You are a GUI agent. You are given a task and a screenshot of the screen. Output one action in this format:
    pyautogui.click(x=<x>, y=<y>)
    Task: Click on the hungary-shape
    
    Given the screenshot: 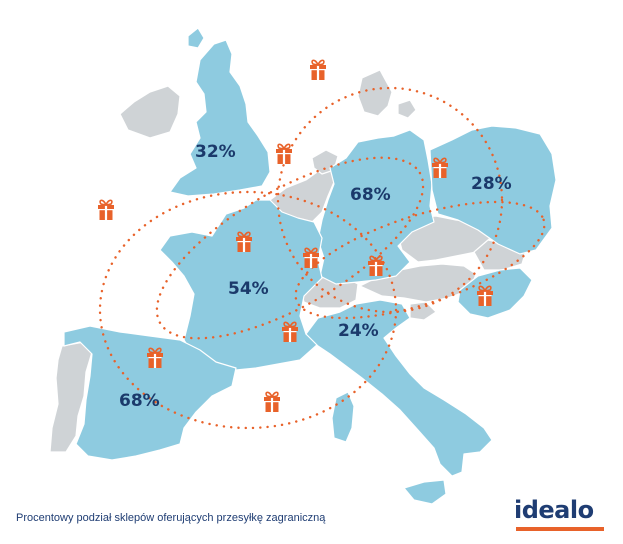 What is the action you would take?
    pyautogui.click(x=495, y=293)
    